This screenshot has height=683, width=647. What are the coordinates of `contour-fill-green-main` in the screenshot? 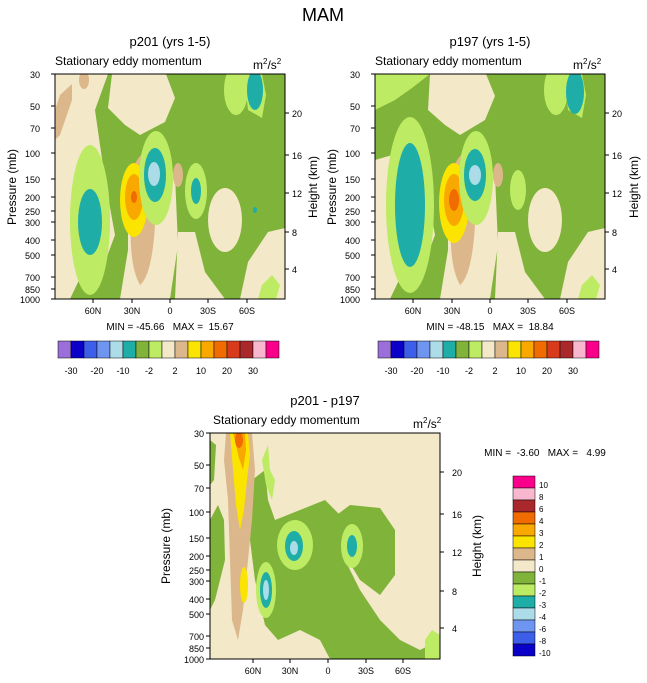 It's located at (345, 564).